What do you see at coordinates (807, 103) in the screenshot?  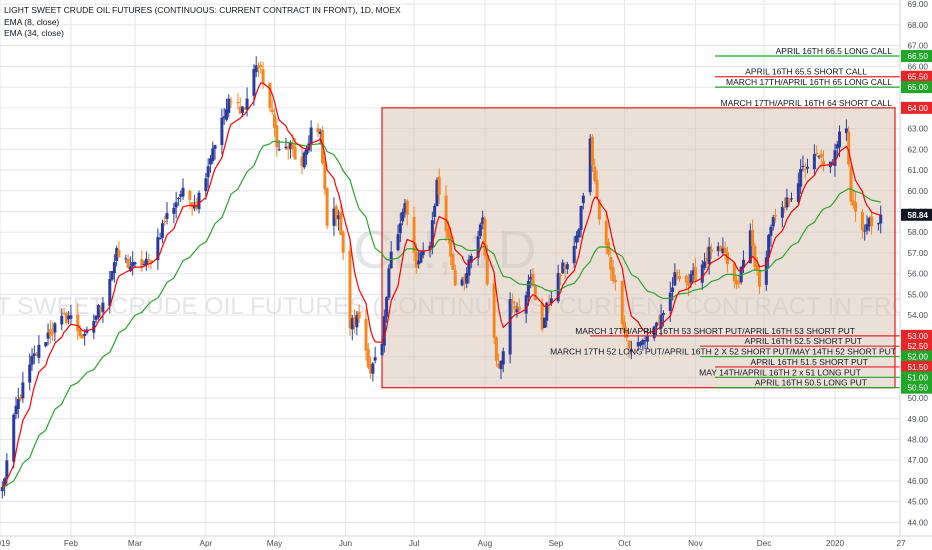 I see `level-64-00: MARCH 17TH/APRIL 16TH 64 SHORT CALL` at bounding box center [807, 103].